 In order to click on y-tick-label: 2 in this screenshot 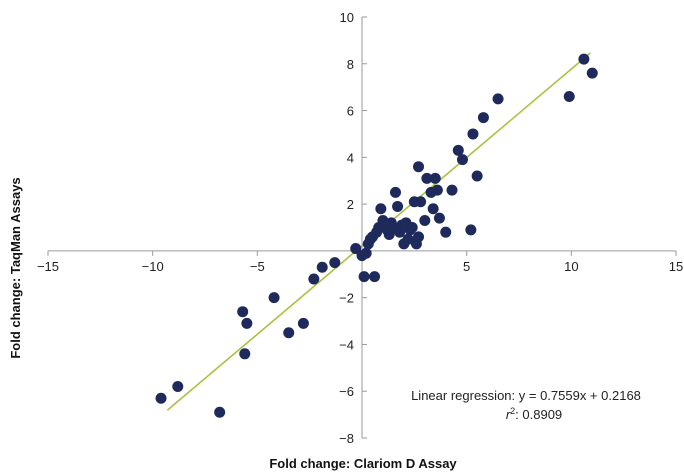, I will do `click(350, 204)`.